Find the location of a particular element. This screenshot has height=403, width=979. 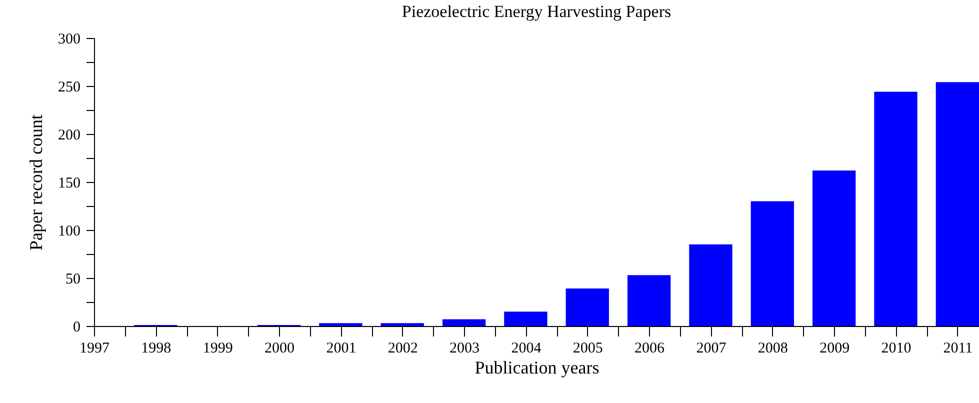

x-tick-label: 2008 is located at coordinates (773, 348).